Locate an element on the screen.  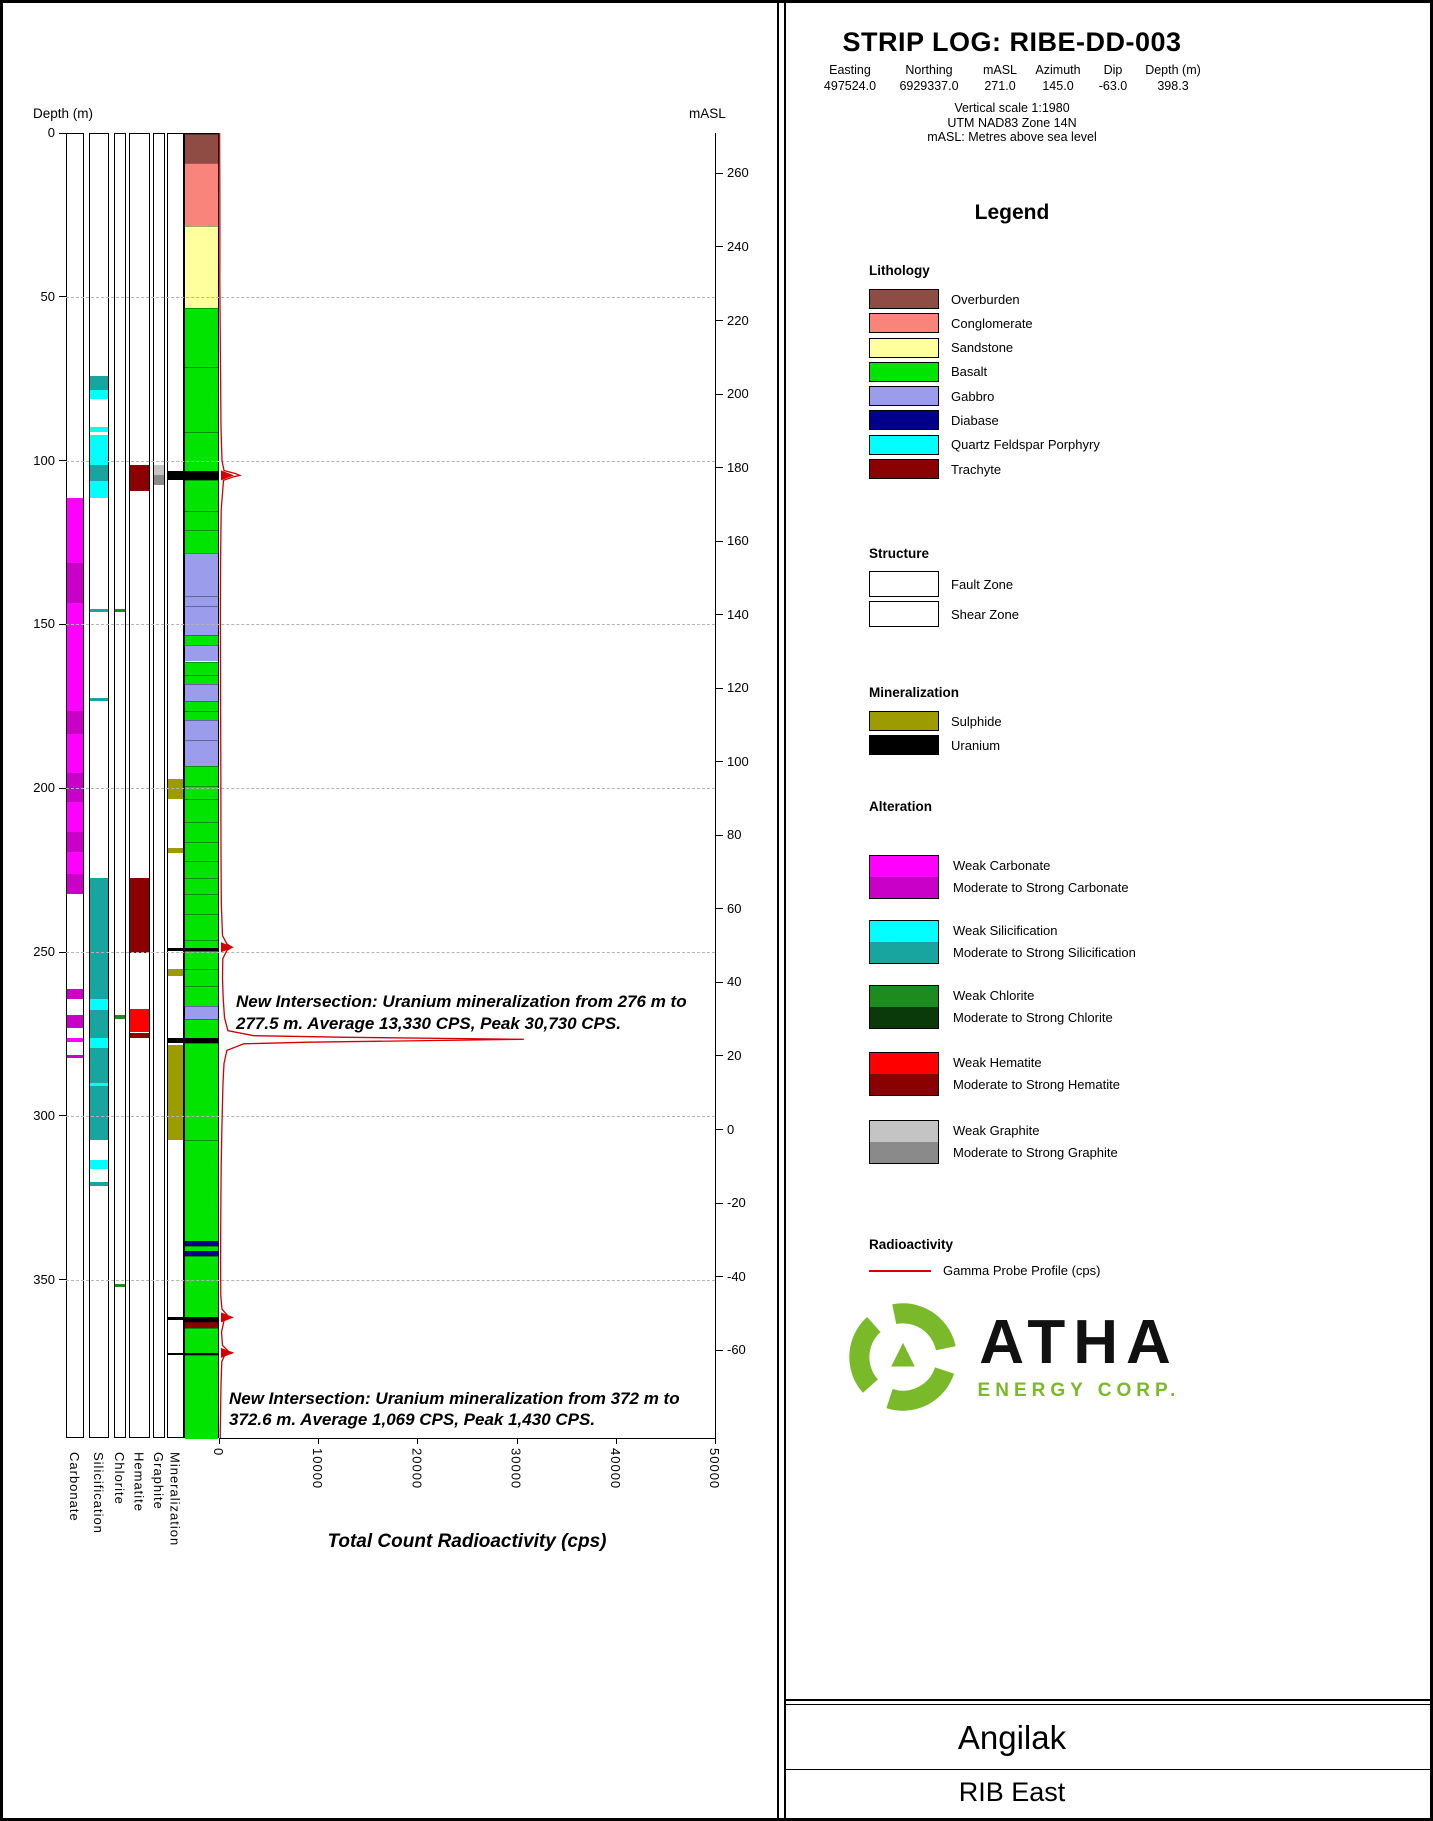
mineralization-interval is located at coordinates (175, 950).